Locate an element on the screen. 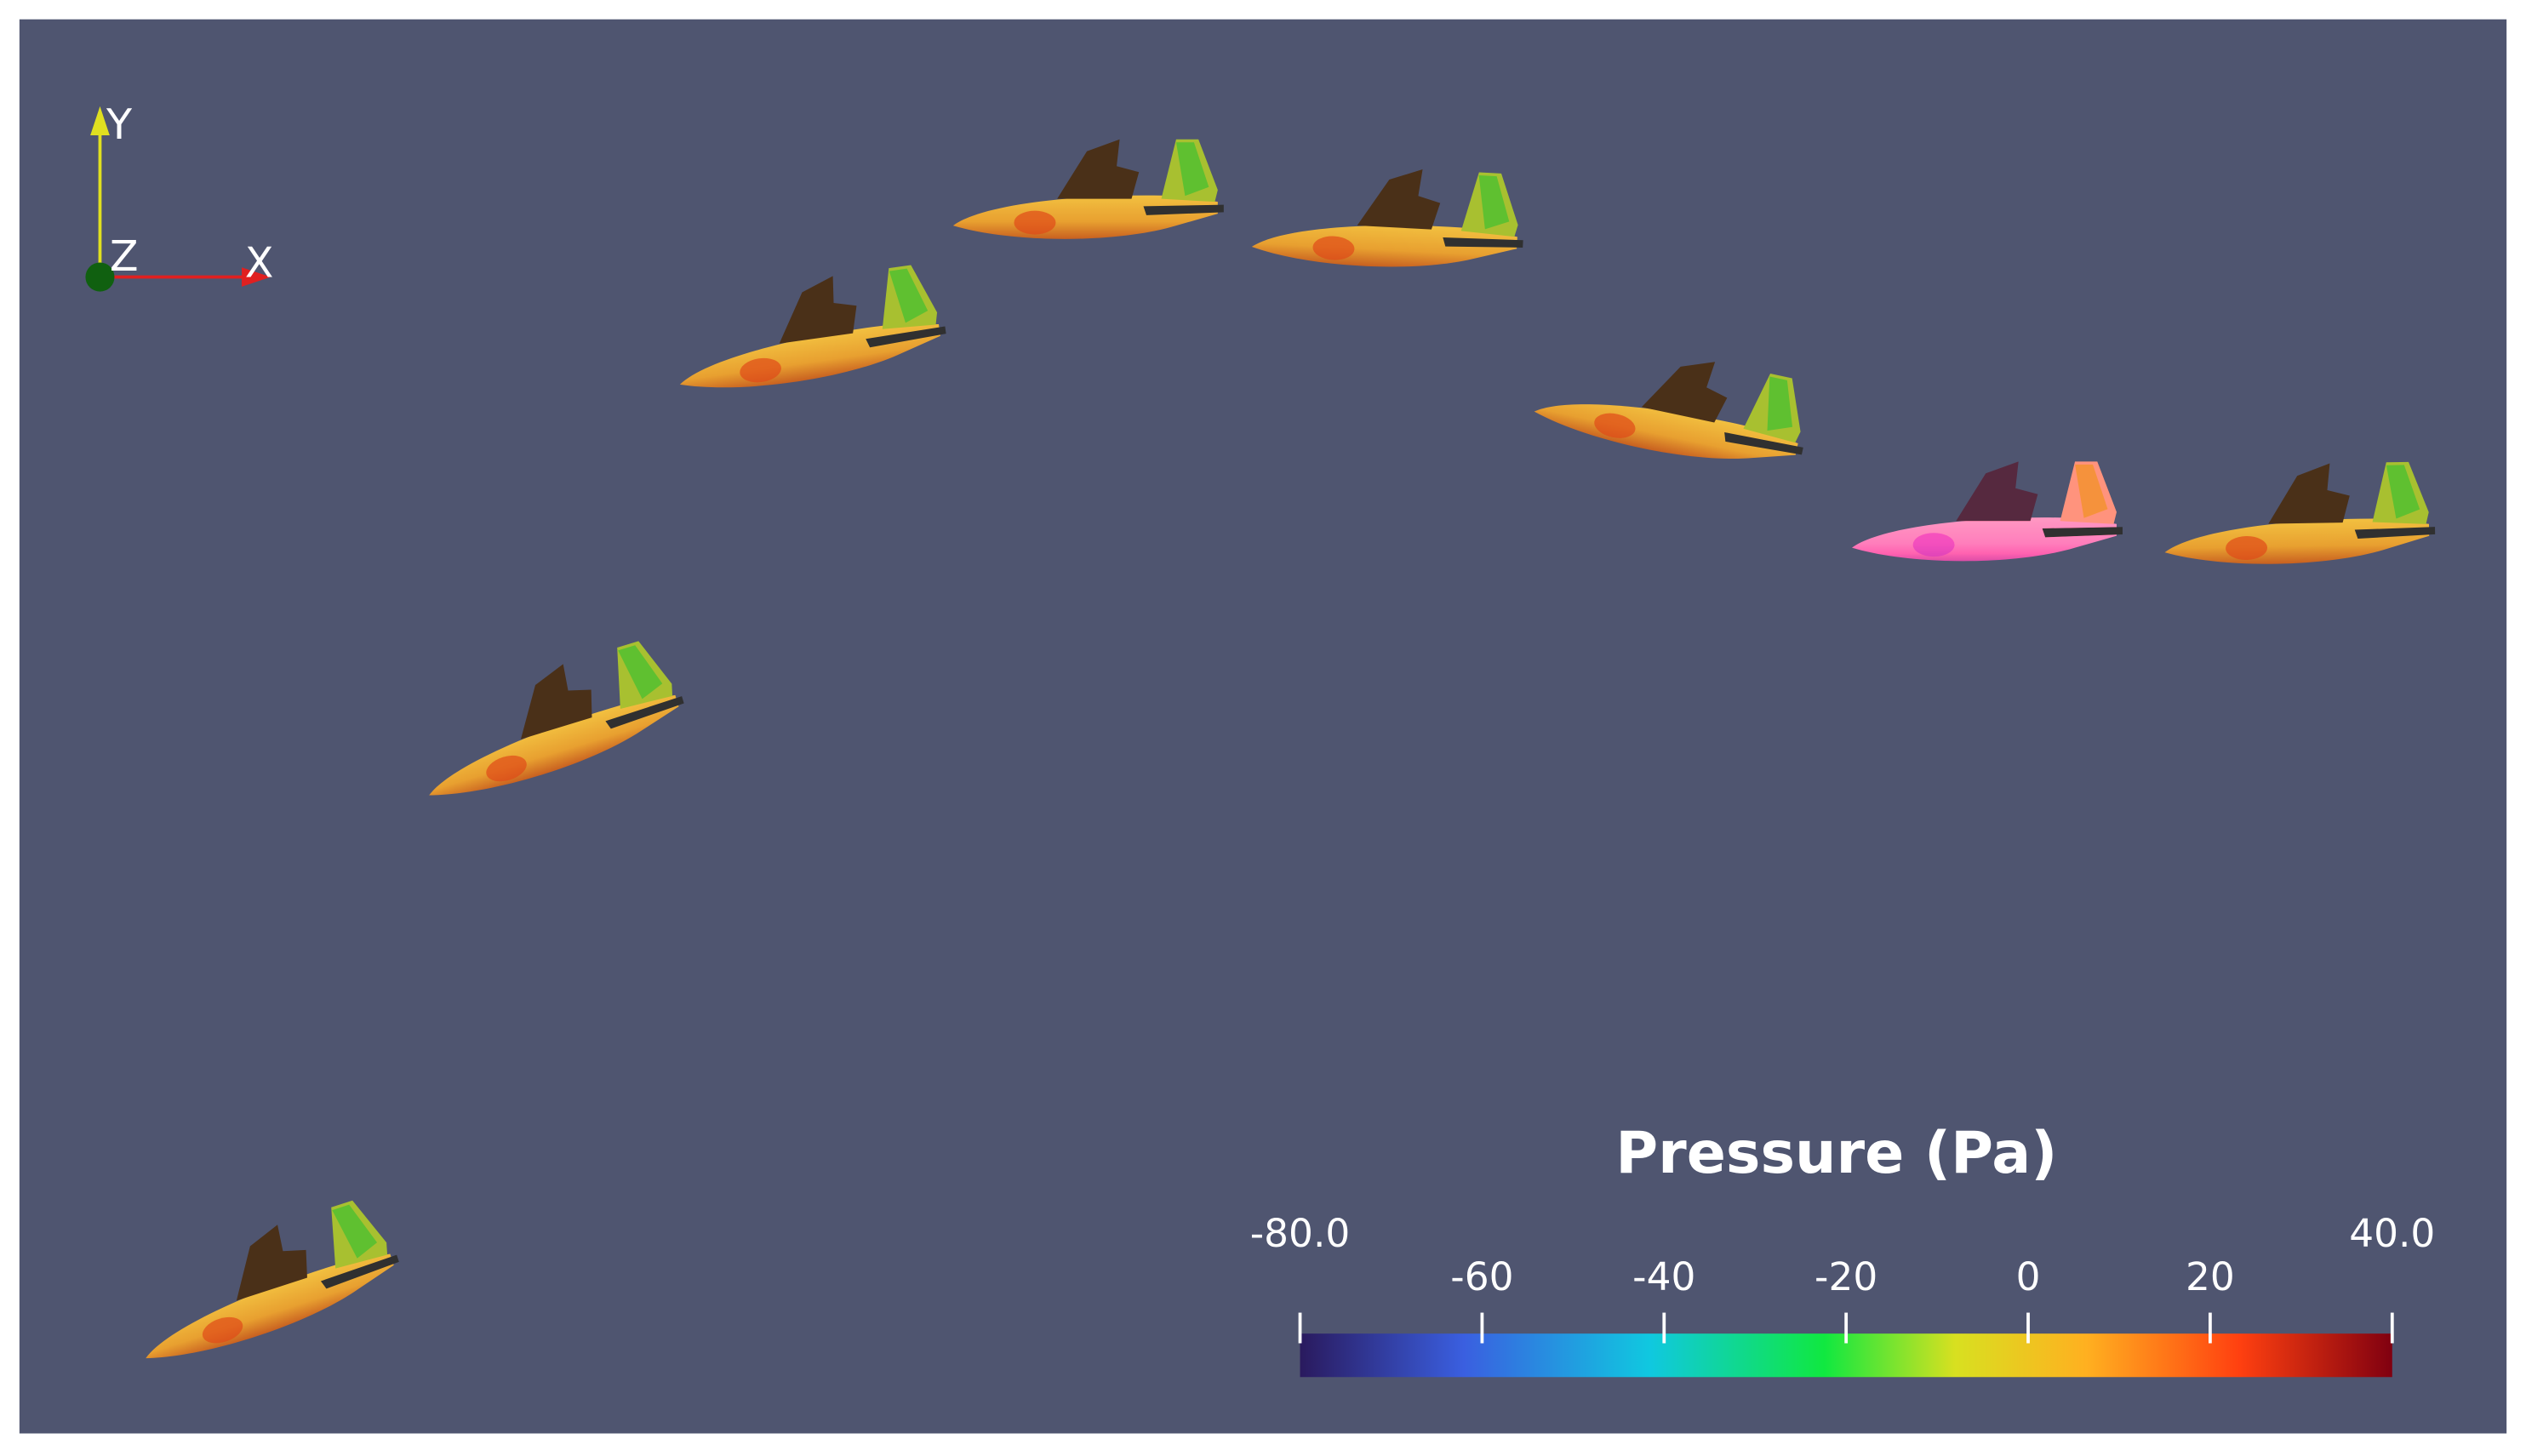  tick-label: 0 is located at coordinates (2028, 1276).